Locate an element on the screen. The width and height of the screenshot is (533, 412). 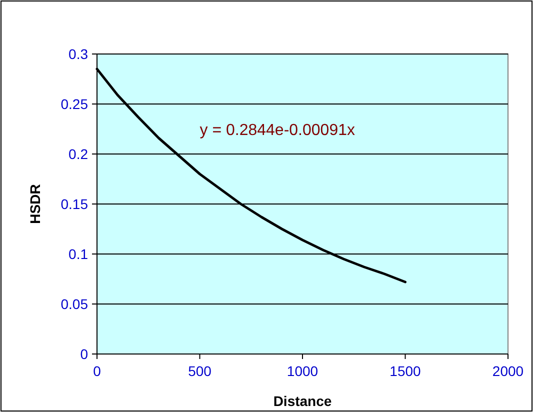
x-tick-label: 500 is located at coordinates (200, 371).